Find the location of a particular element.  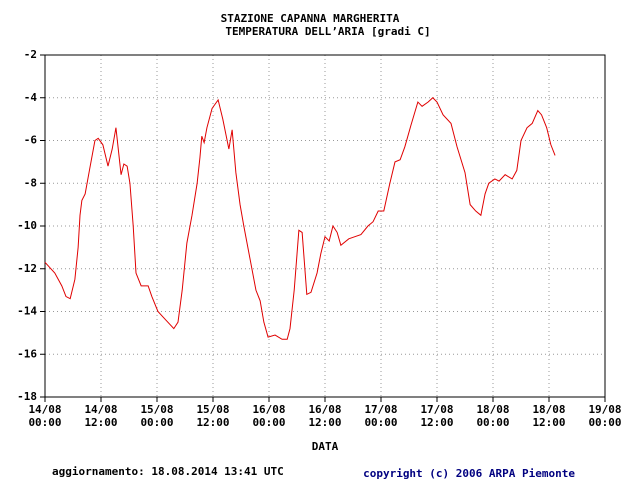

x-tick-label: 16/08 12:00 is located at coordinates (325, 416).